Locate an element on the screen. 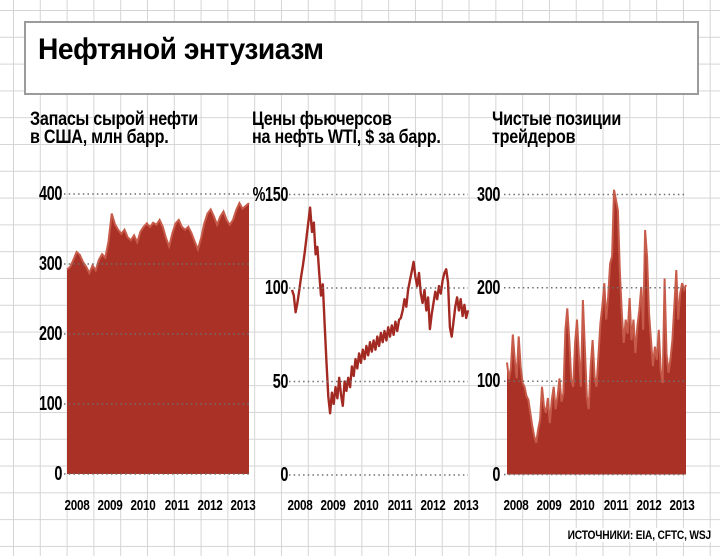 This screenshot has width=720, height=556. chart-header-line: Цены фьючерсов is located at coordinates (322, 119).